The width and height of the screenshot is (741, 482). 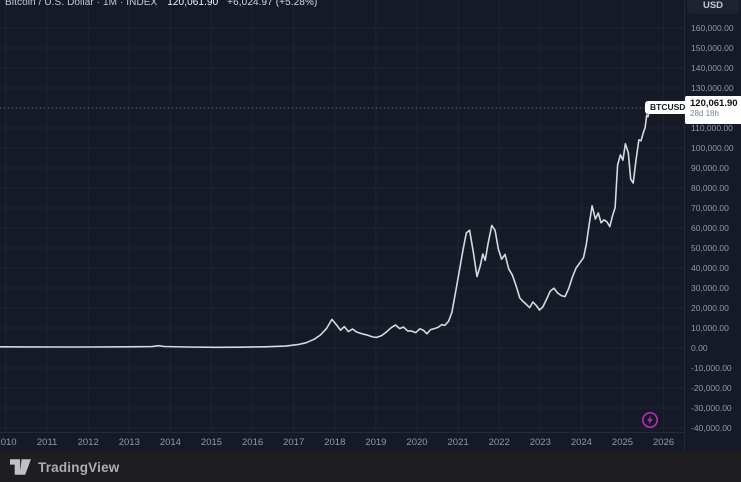 I want to click on currency-toggle-button: USD, so click(x=713, y=7).